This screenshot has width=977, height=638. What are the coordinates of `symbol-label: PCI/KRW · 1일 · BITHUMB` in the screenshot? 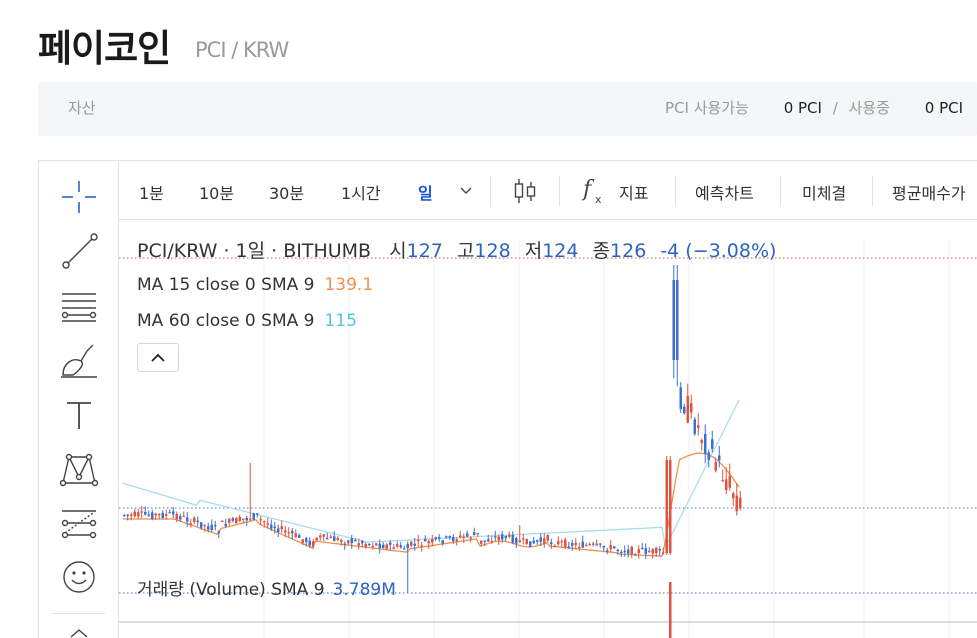 It's located at (254, 251).